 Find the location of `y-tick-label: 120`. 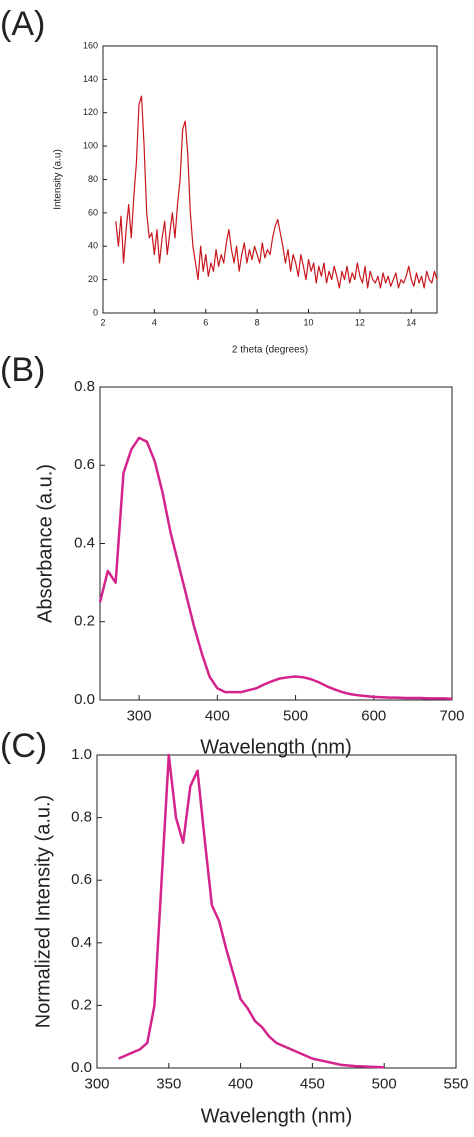

y-tick-label: 120 is located at coordinates (90, 112).